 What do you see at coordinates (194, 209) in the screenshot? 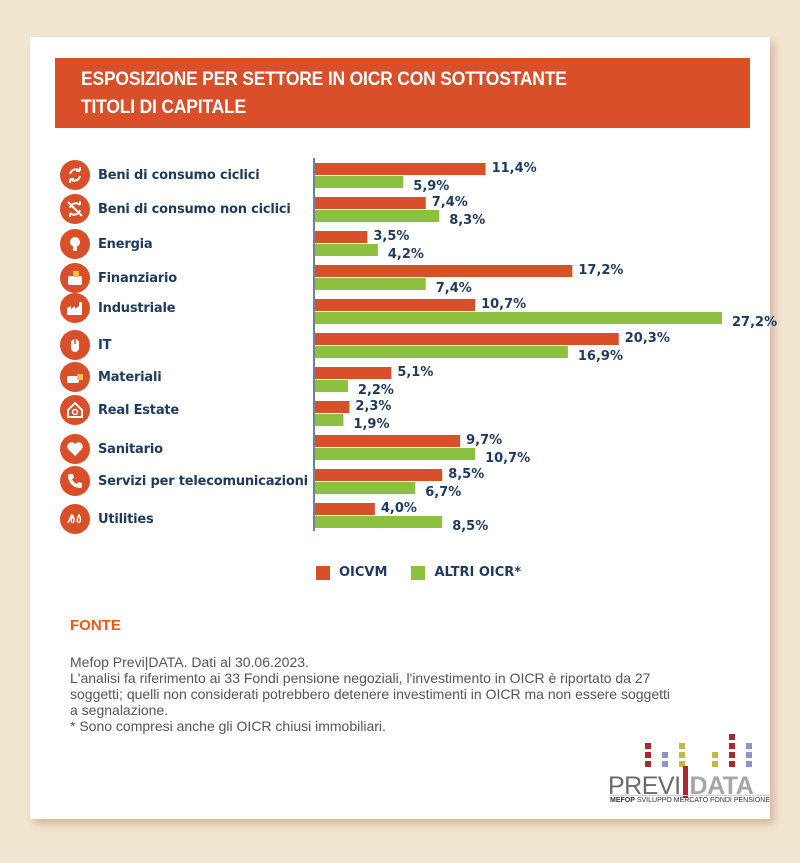
I see `category-label: Beni di consumo non ciclici` at bounding box center [194, 209].